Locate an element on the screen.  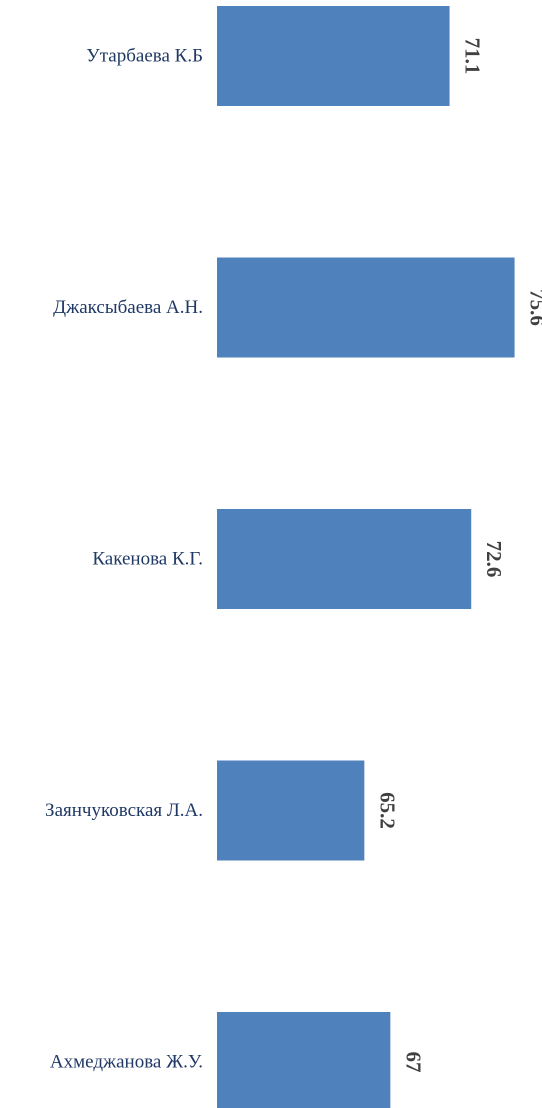
category-label: Ахмеджанова Ж.У. is located at coordinates (126, 1062).